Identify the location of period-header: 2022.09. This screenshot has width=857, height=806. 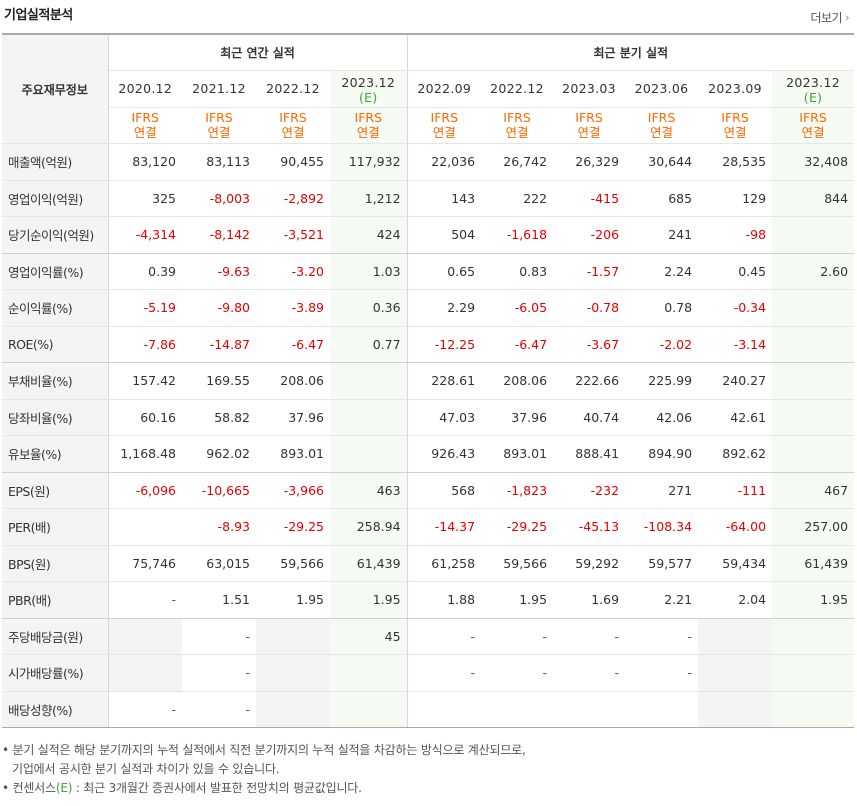
(444, 89).